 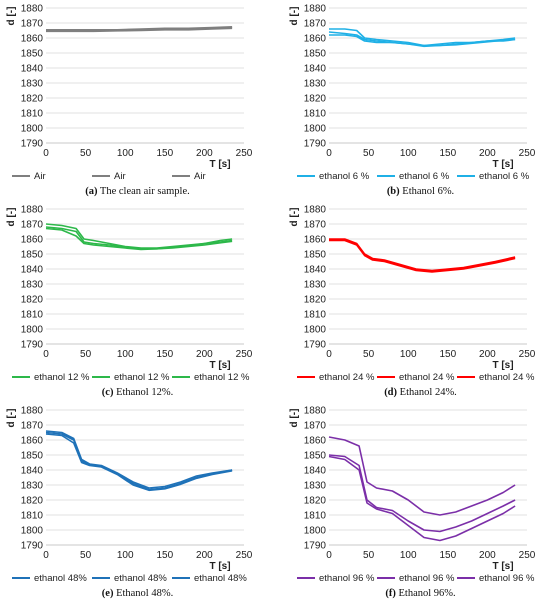 What do you see at coordinates (107, 593) in the screenshot?
I see `caption-label: (e)` at bounding box center [107, 593].